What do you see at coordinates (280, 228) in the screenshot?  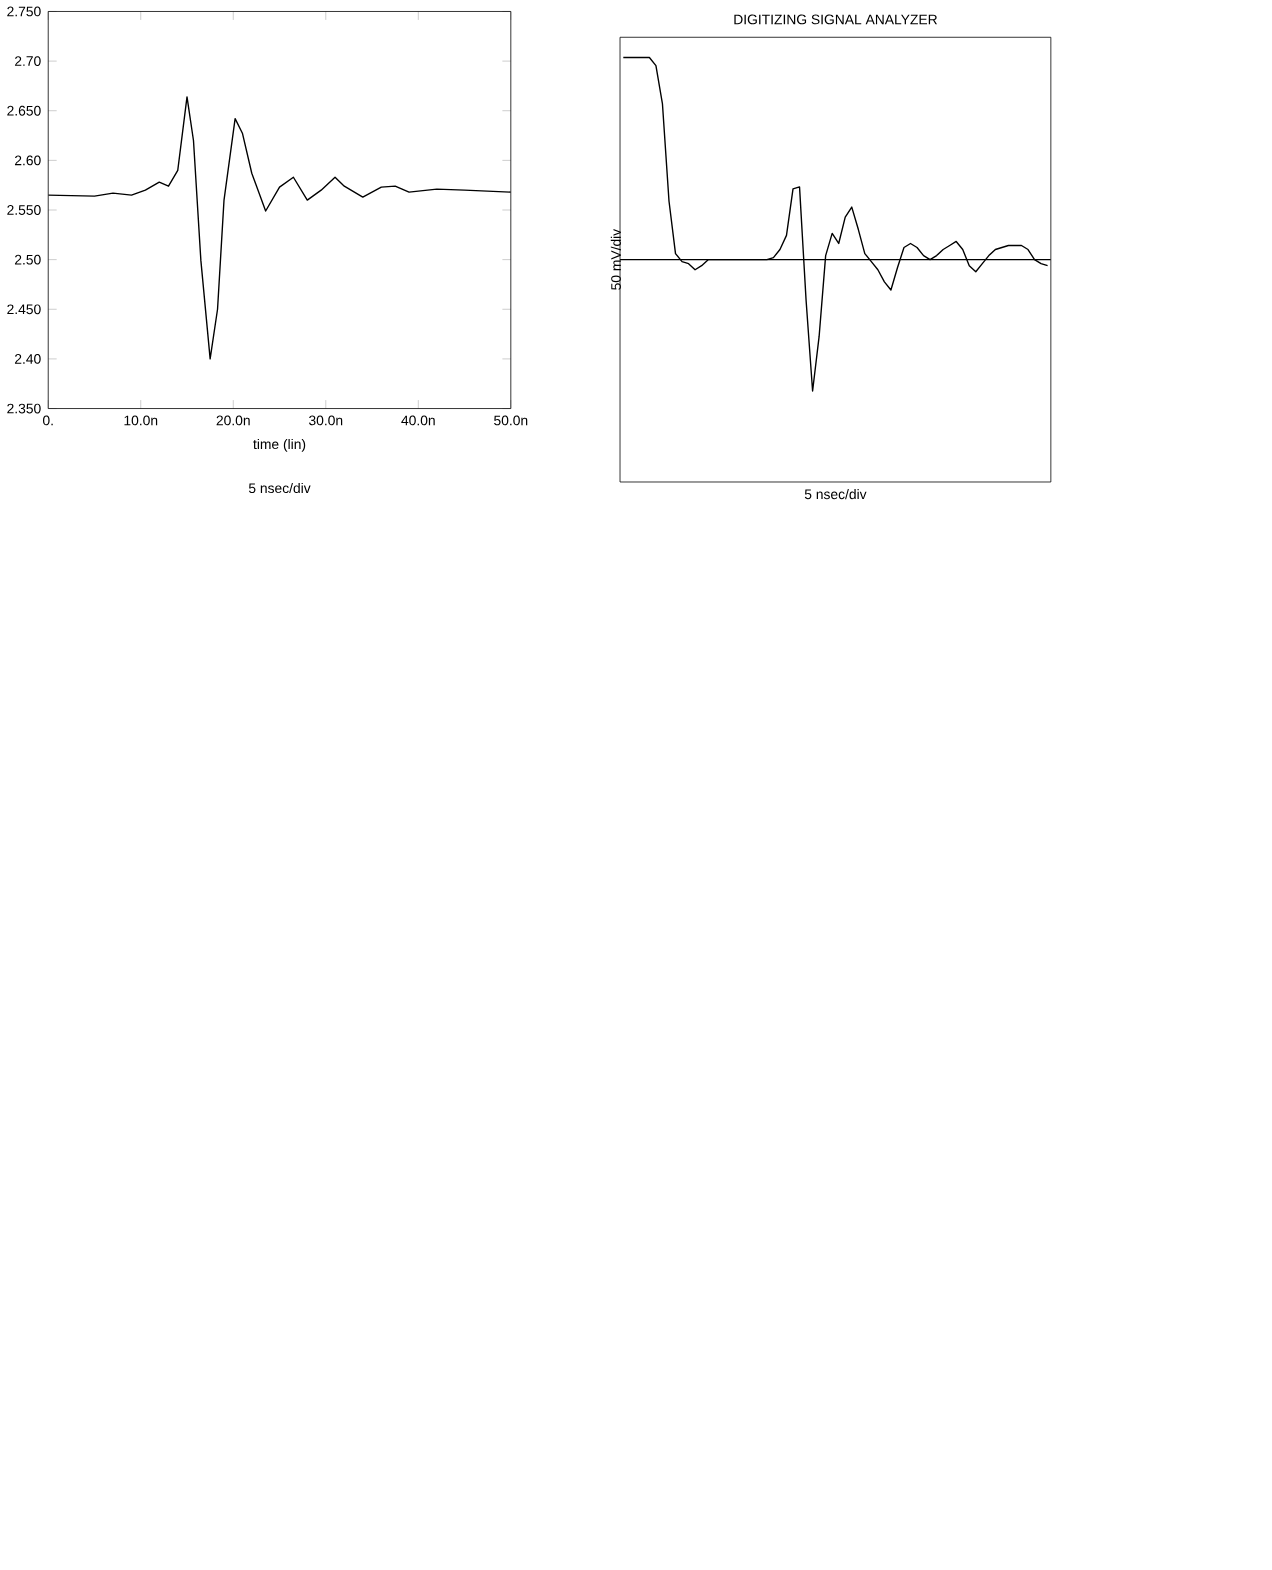 I see `line-series` at bounding box center [280, 228].